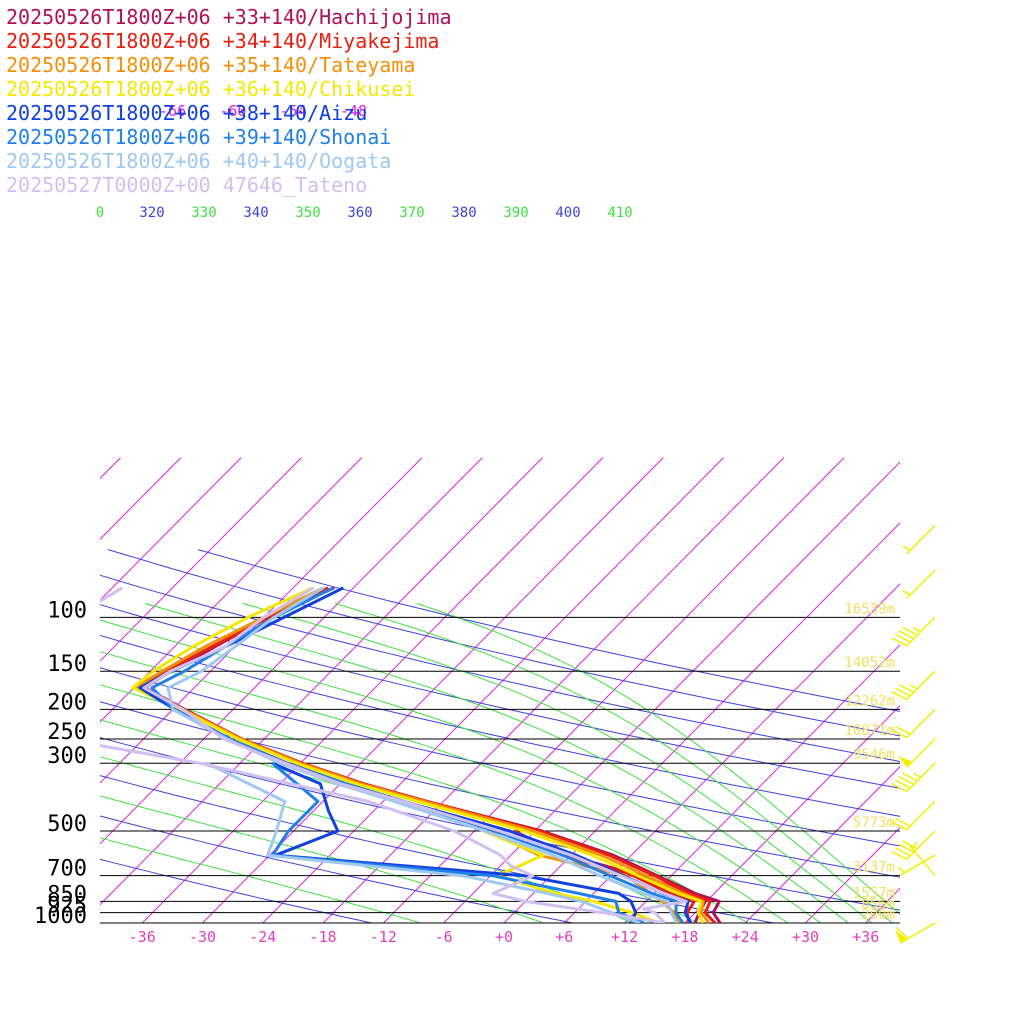  I want to click on temperature-tick-label: +18, so click(684, 937).